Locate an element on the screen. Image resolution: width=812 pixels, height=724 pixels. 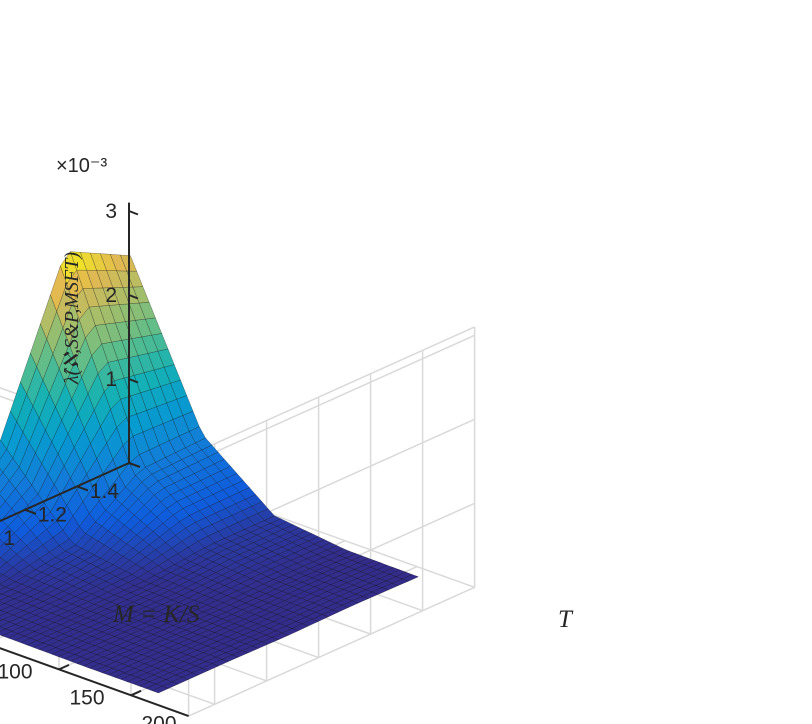
z-tick-label: 3 is located at coordinates (111, 211).